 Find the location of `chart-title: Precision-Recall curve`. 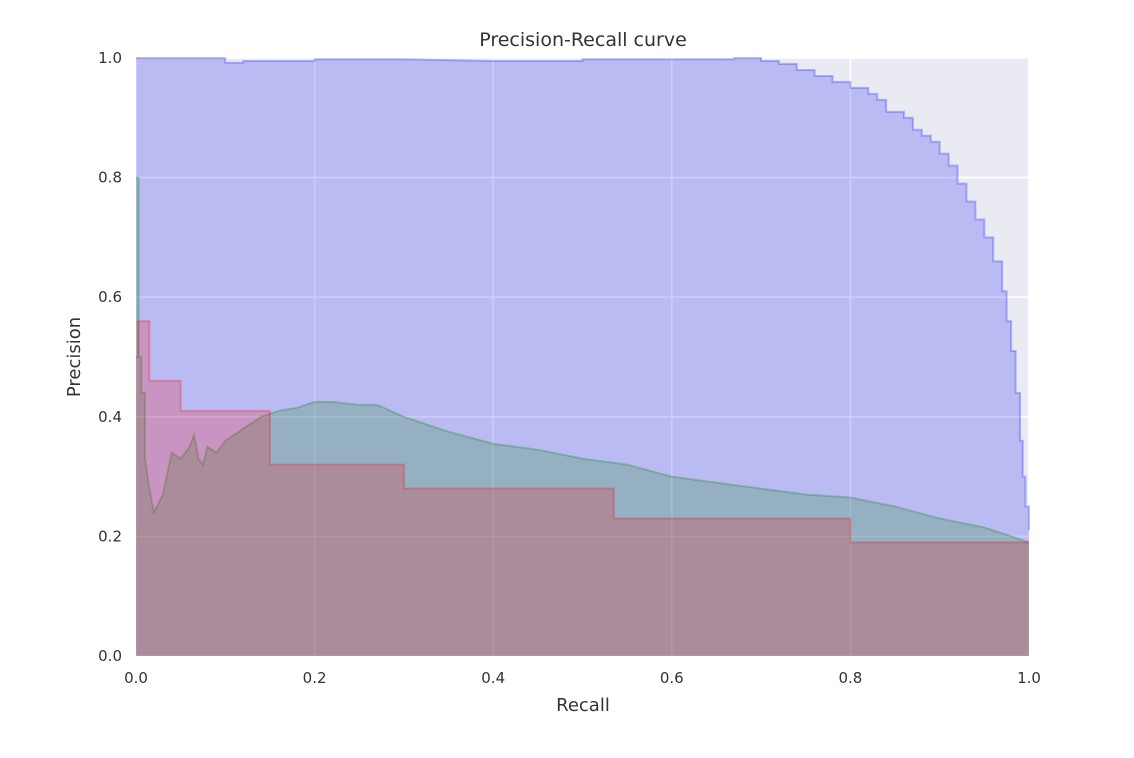

chart-title: Precision-Recall curve is located at coordinates (583, 40).